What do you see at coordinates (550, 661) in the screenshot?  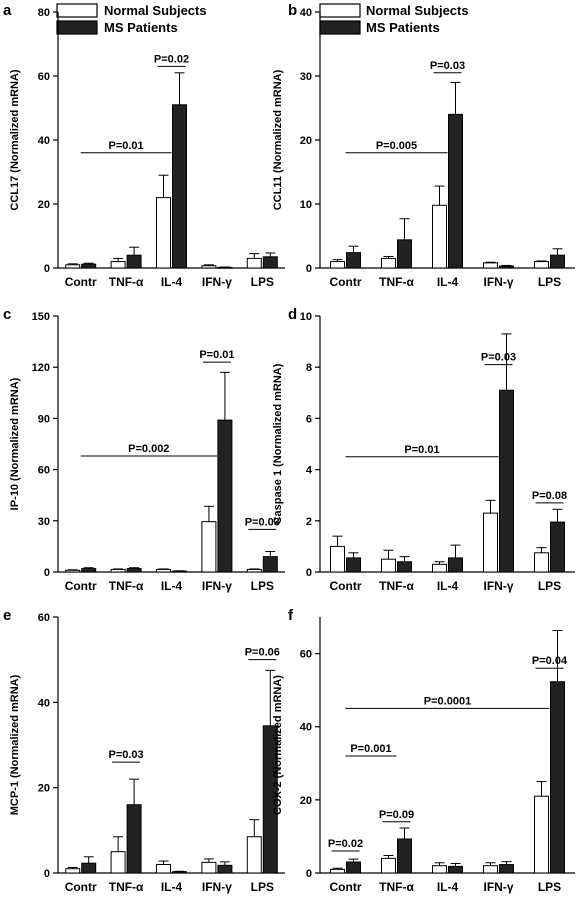 I see `p-value-label: P=0.04` at bounding box center [550, 661].